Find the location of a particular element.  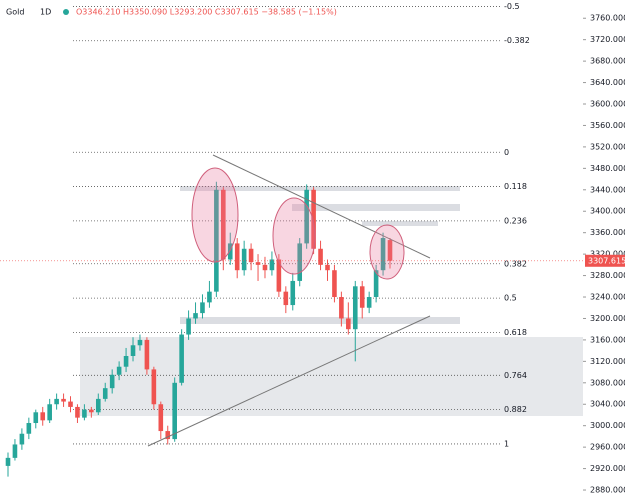

y-tick-label: 3000.000 is located at coordinates (607, 425).